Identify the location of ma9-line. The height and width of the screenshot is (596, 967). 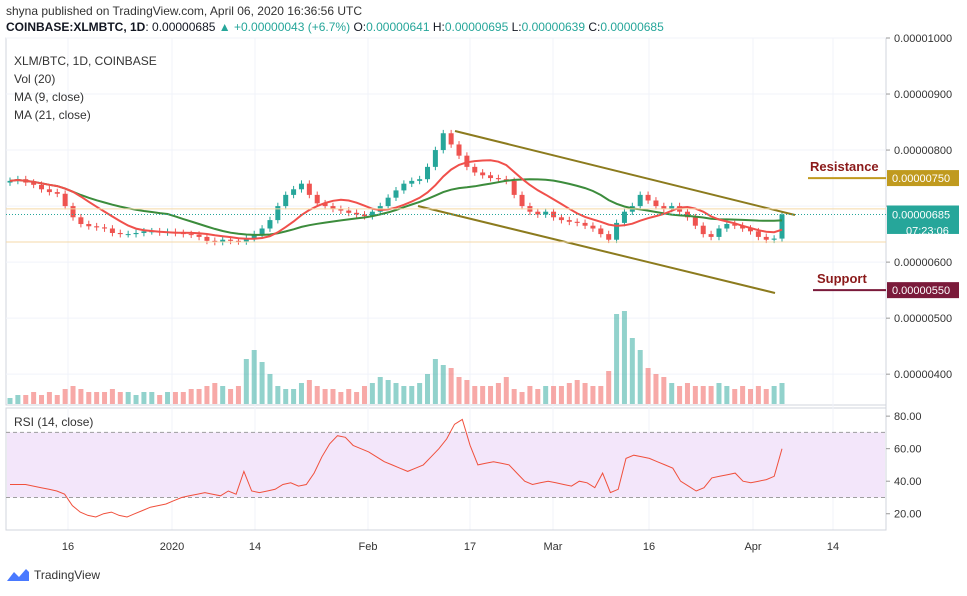
(396, 199).